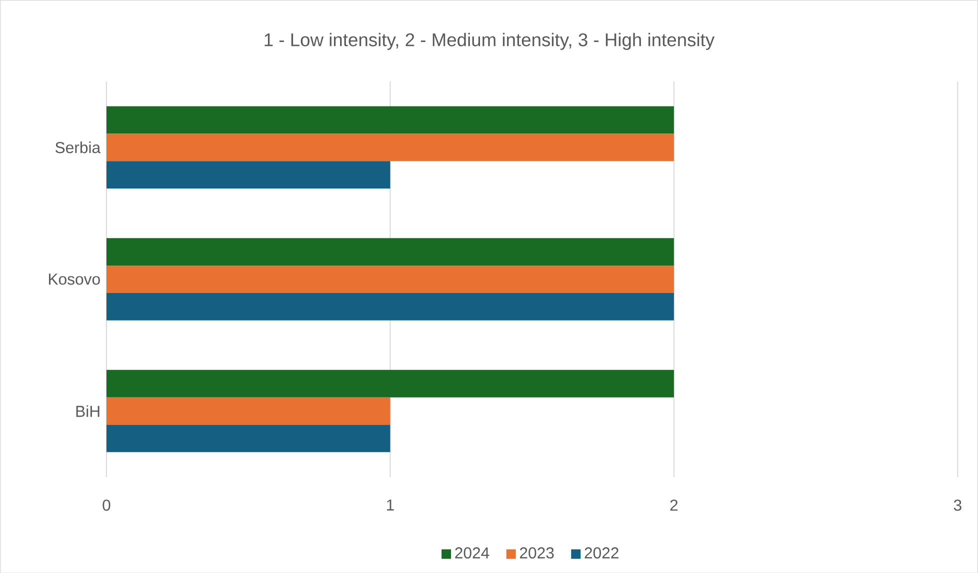 This screenshot has height=573, width=978. What do you see at coordinates (472, 552) in the screenshot?
I see `legend-label: 2024` at bounding box center [472, 552].